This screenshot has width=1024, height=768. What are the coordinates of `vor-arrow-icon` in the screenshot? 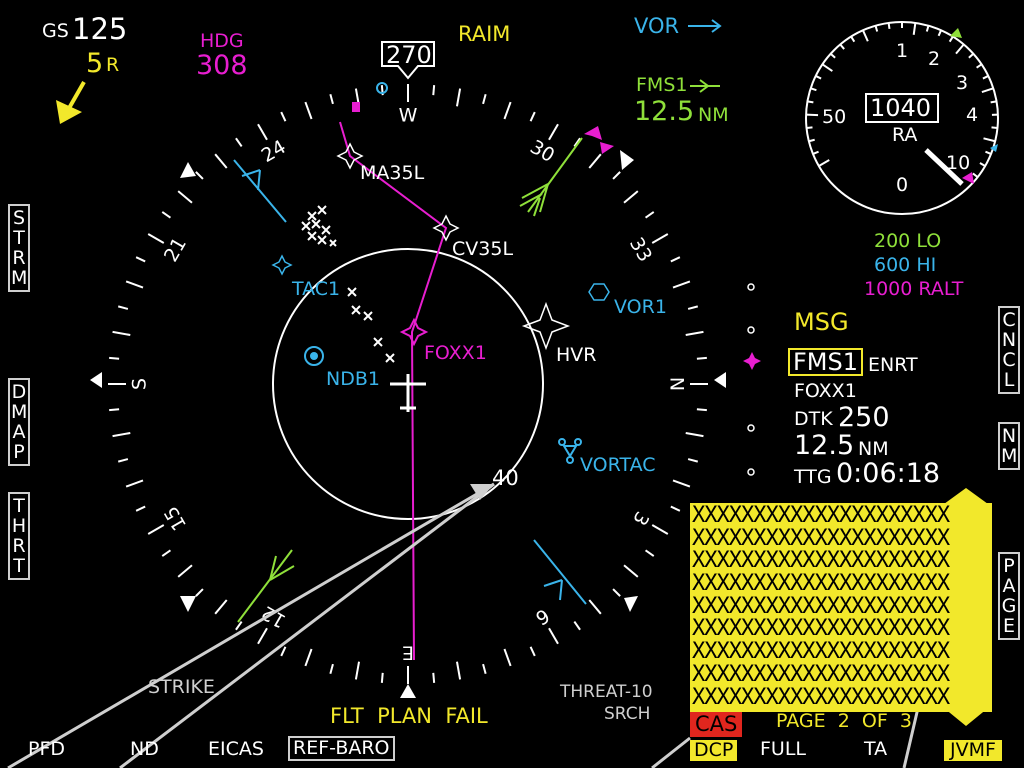 It's located at (705, 26).